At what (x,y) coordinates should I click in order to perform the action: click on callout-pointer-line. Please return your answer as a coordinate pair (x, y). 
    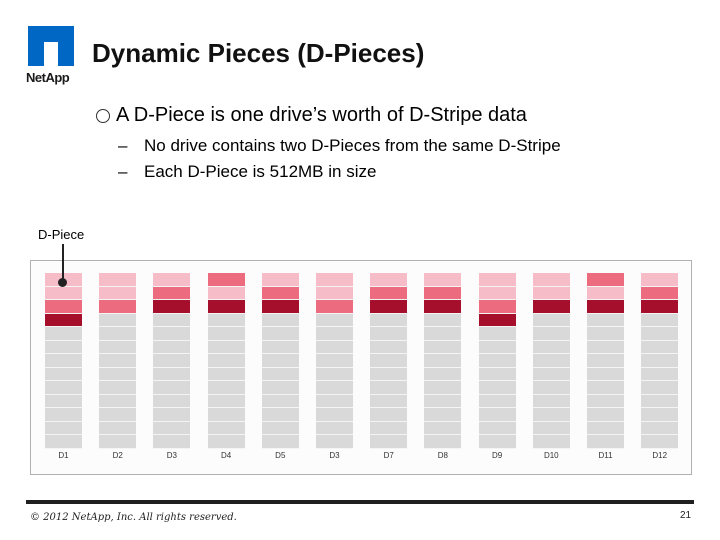
    Looking at the image, I should click on (63, 263).